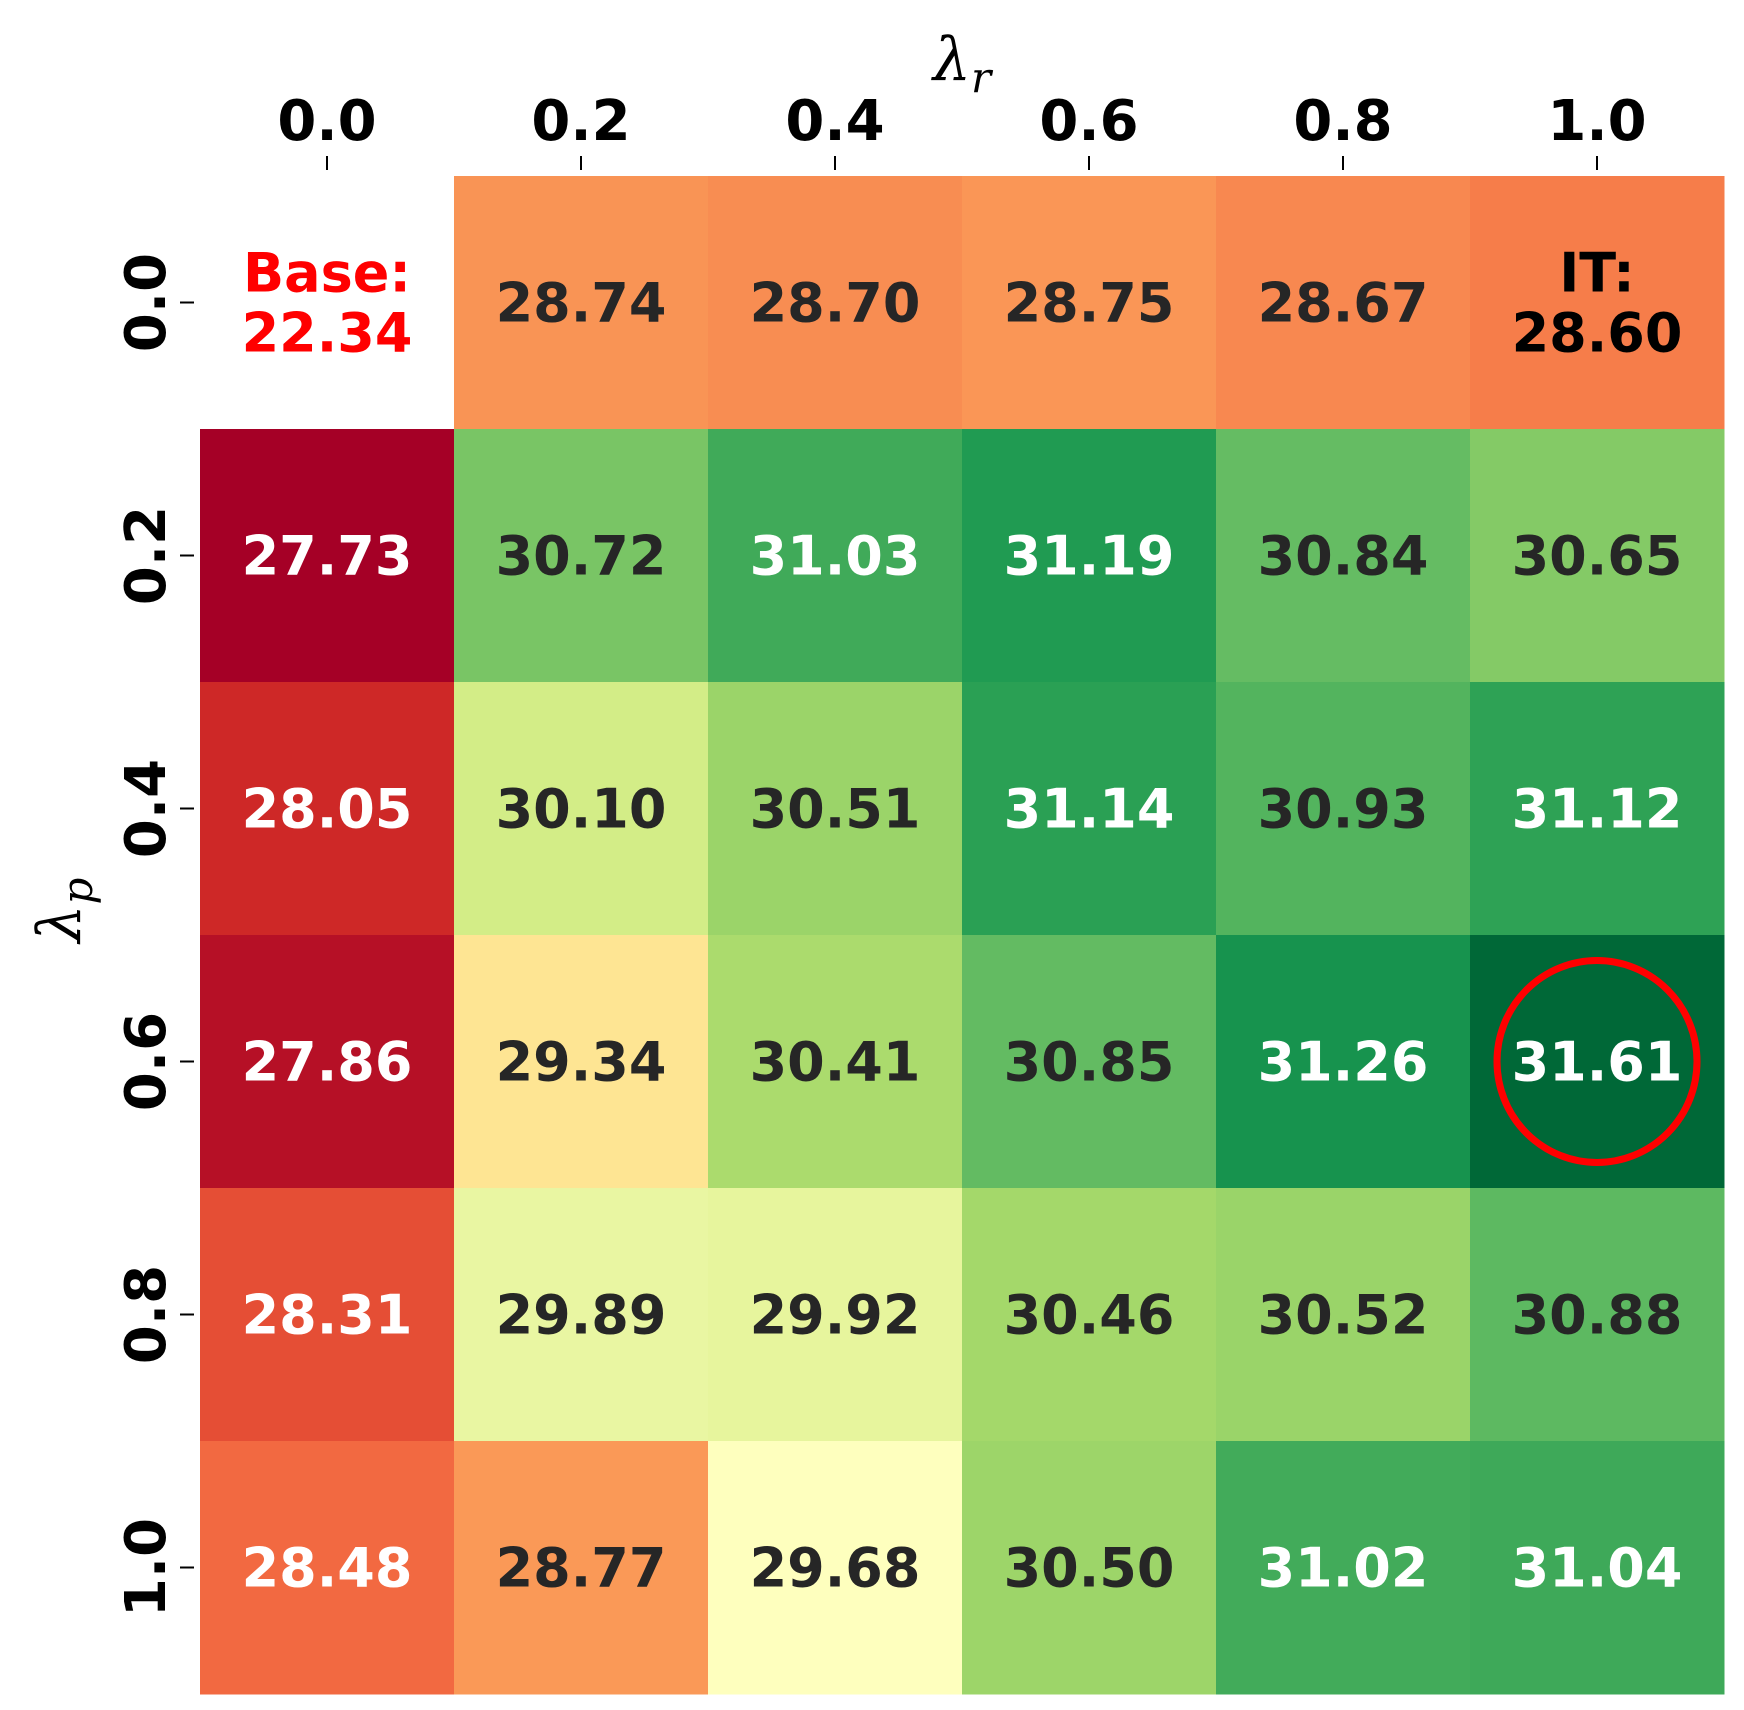  Describe the element at coordinates (962, 129) in the screenshot. I see `x-axis-ticks: 0.0 0.2 0.4 0.6 0.8 1.0` at that location.